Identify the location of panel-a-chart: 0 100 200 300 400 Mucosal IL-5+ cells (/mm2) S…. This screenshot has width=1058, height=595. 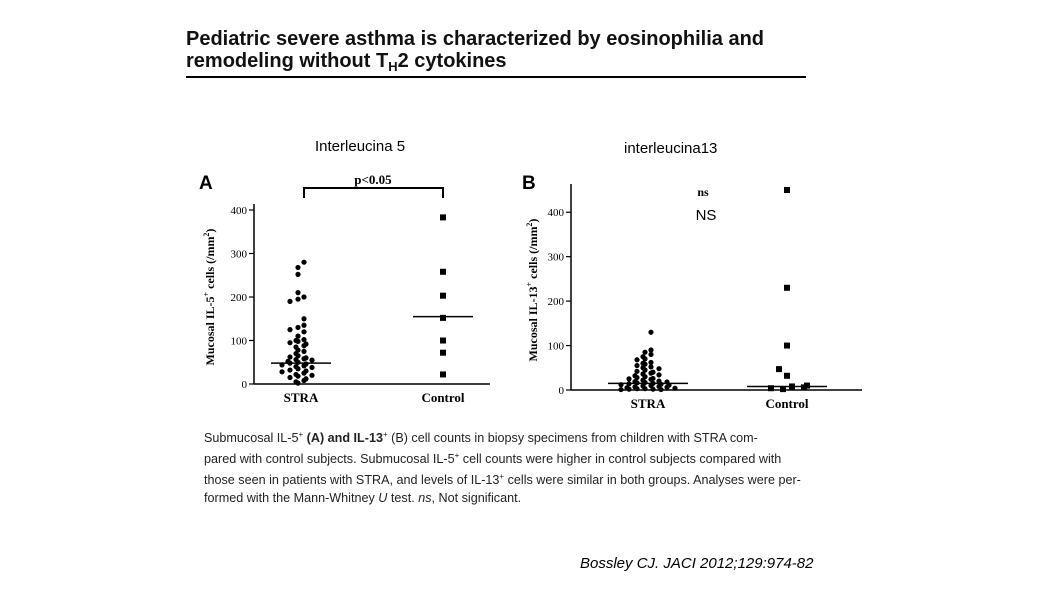
(346, 288).